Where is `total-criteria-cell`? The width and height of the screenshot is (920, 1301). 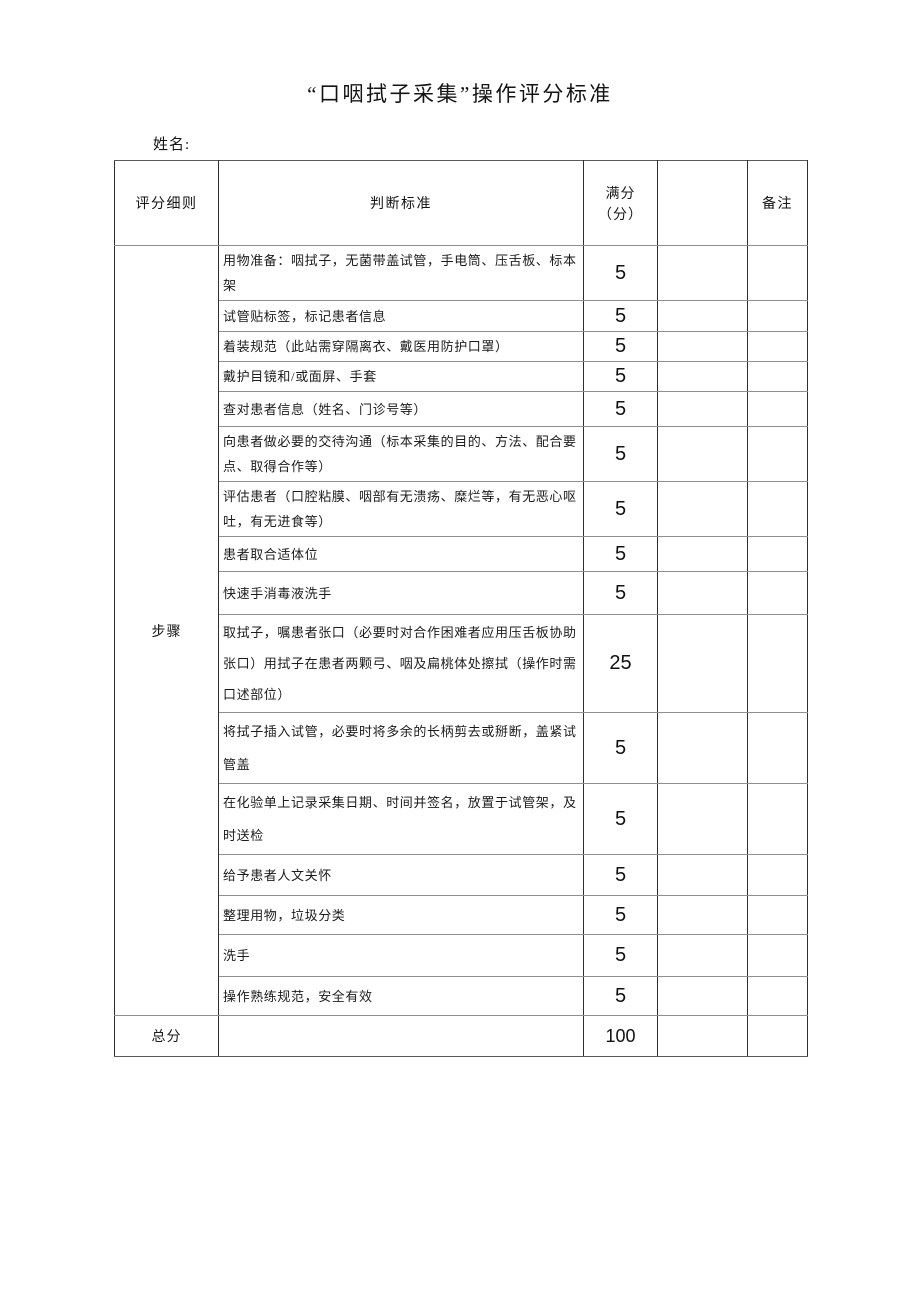 total-criteria-cell is located at coordinates (401, 1036).